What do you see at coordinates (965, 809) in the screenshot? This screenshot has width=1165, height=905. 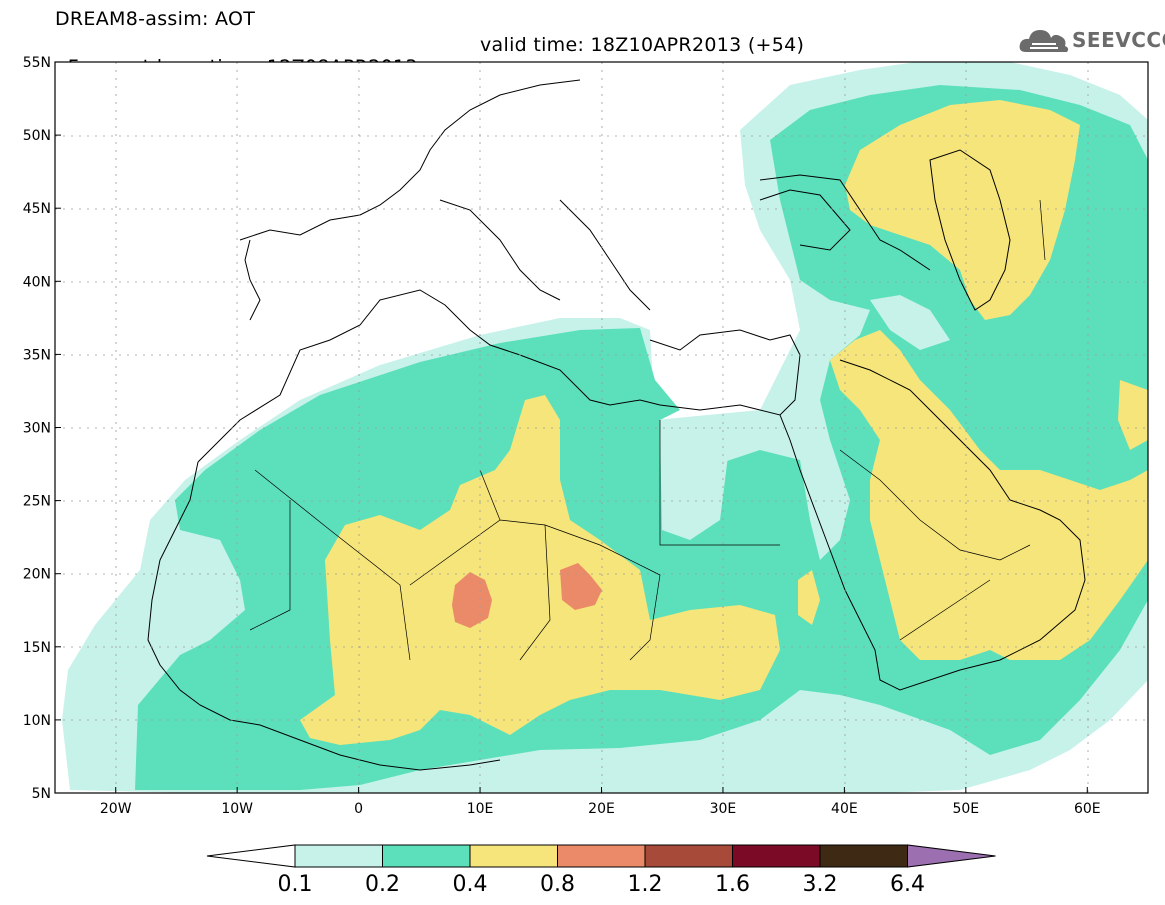 I see `lon-label: 50E` at bounding box center [965, 809].